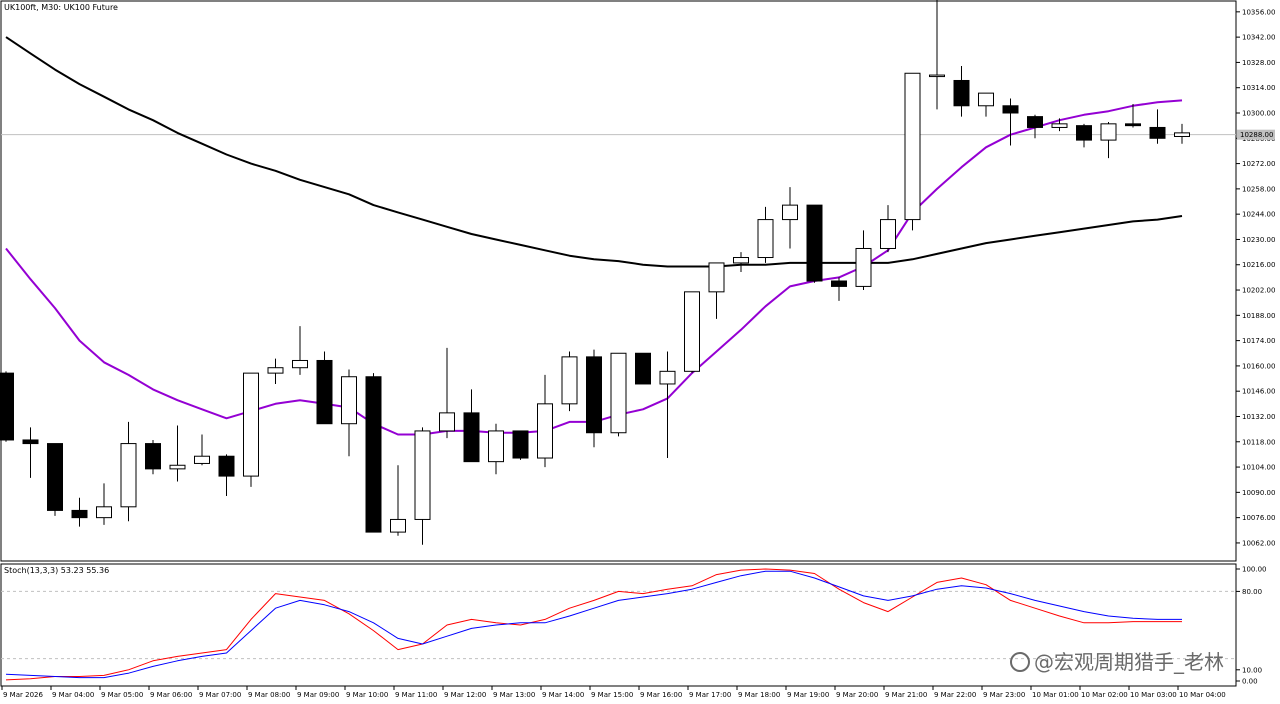 This screenshot has height=704, width=1280. What do you see at coordinates (1258, 291) in the screenshot?
I see `price-tick-label: 10202.00` at bounding box center [1258, 291].